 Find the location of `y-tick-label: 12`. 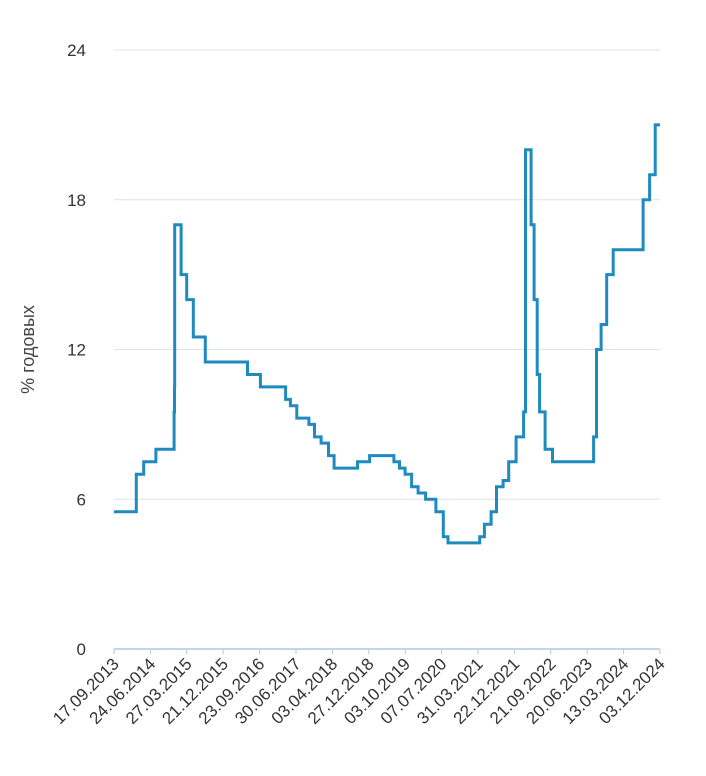

y-tick-label: 12 is located at coordinates (76, 350).